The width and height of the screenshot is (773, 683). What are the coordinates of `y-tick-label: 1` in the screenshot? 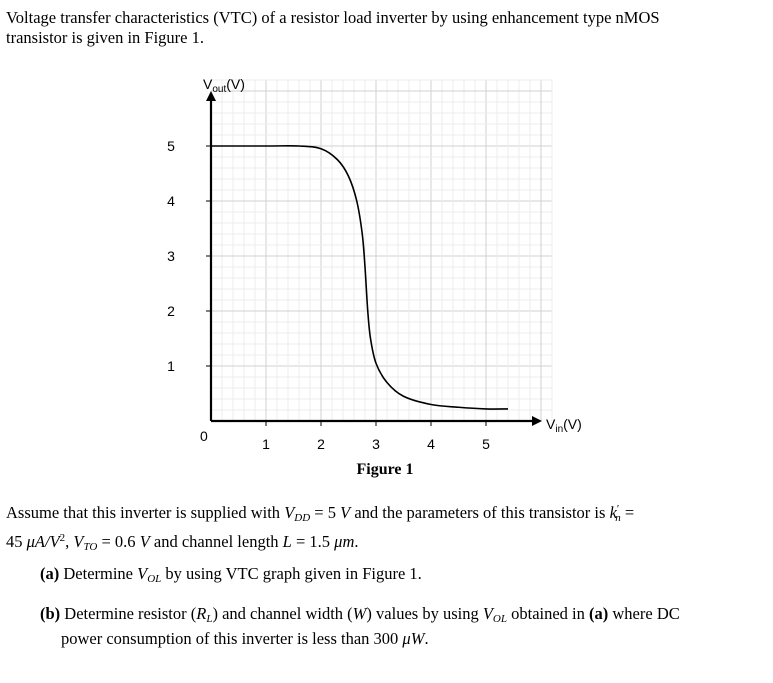 It's located at (171, 366).